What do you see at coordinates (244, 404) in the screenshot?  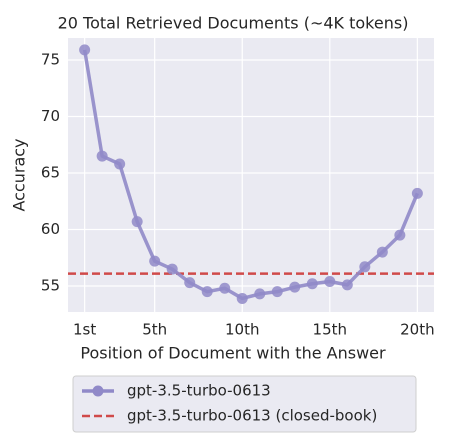 I see `legend` at bounding box center [244, 404].